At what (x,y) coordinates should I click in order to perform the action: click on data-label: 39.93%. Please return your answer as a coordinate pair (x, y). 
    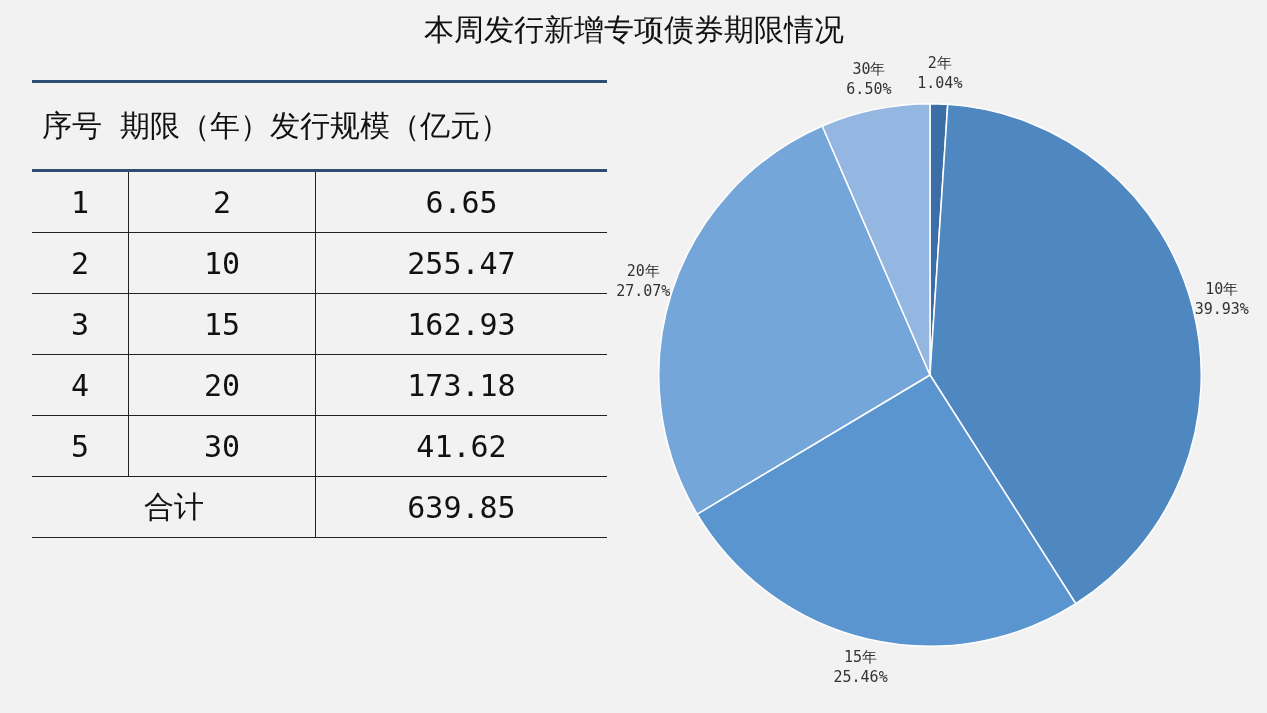
    Looking at the image, I should click on (1221, 309).